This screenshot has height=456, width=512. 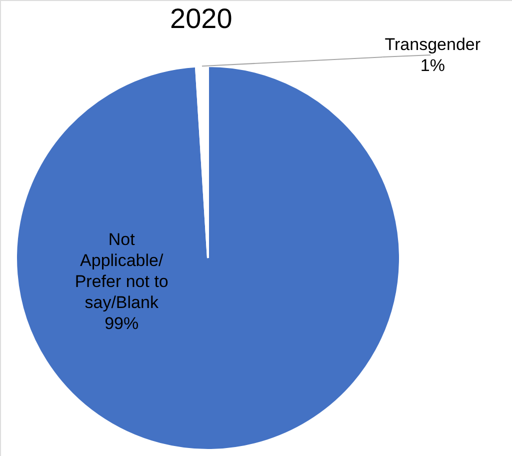 What do you see at coordinates (432, 44) in the screenshot?
I see `slice-label: Transgender` at bounding box center [432, 44].